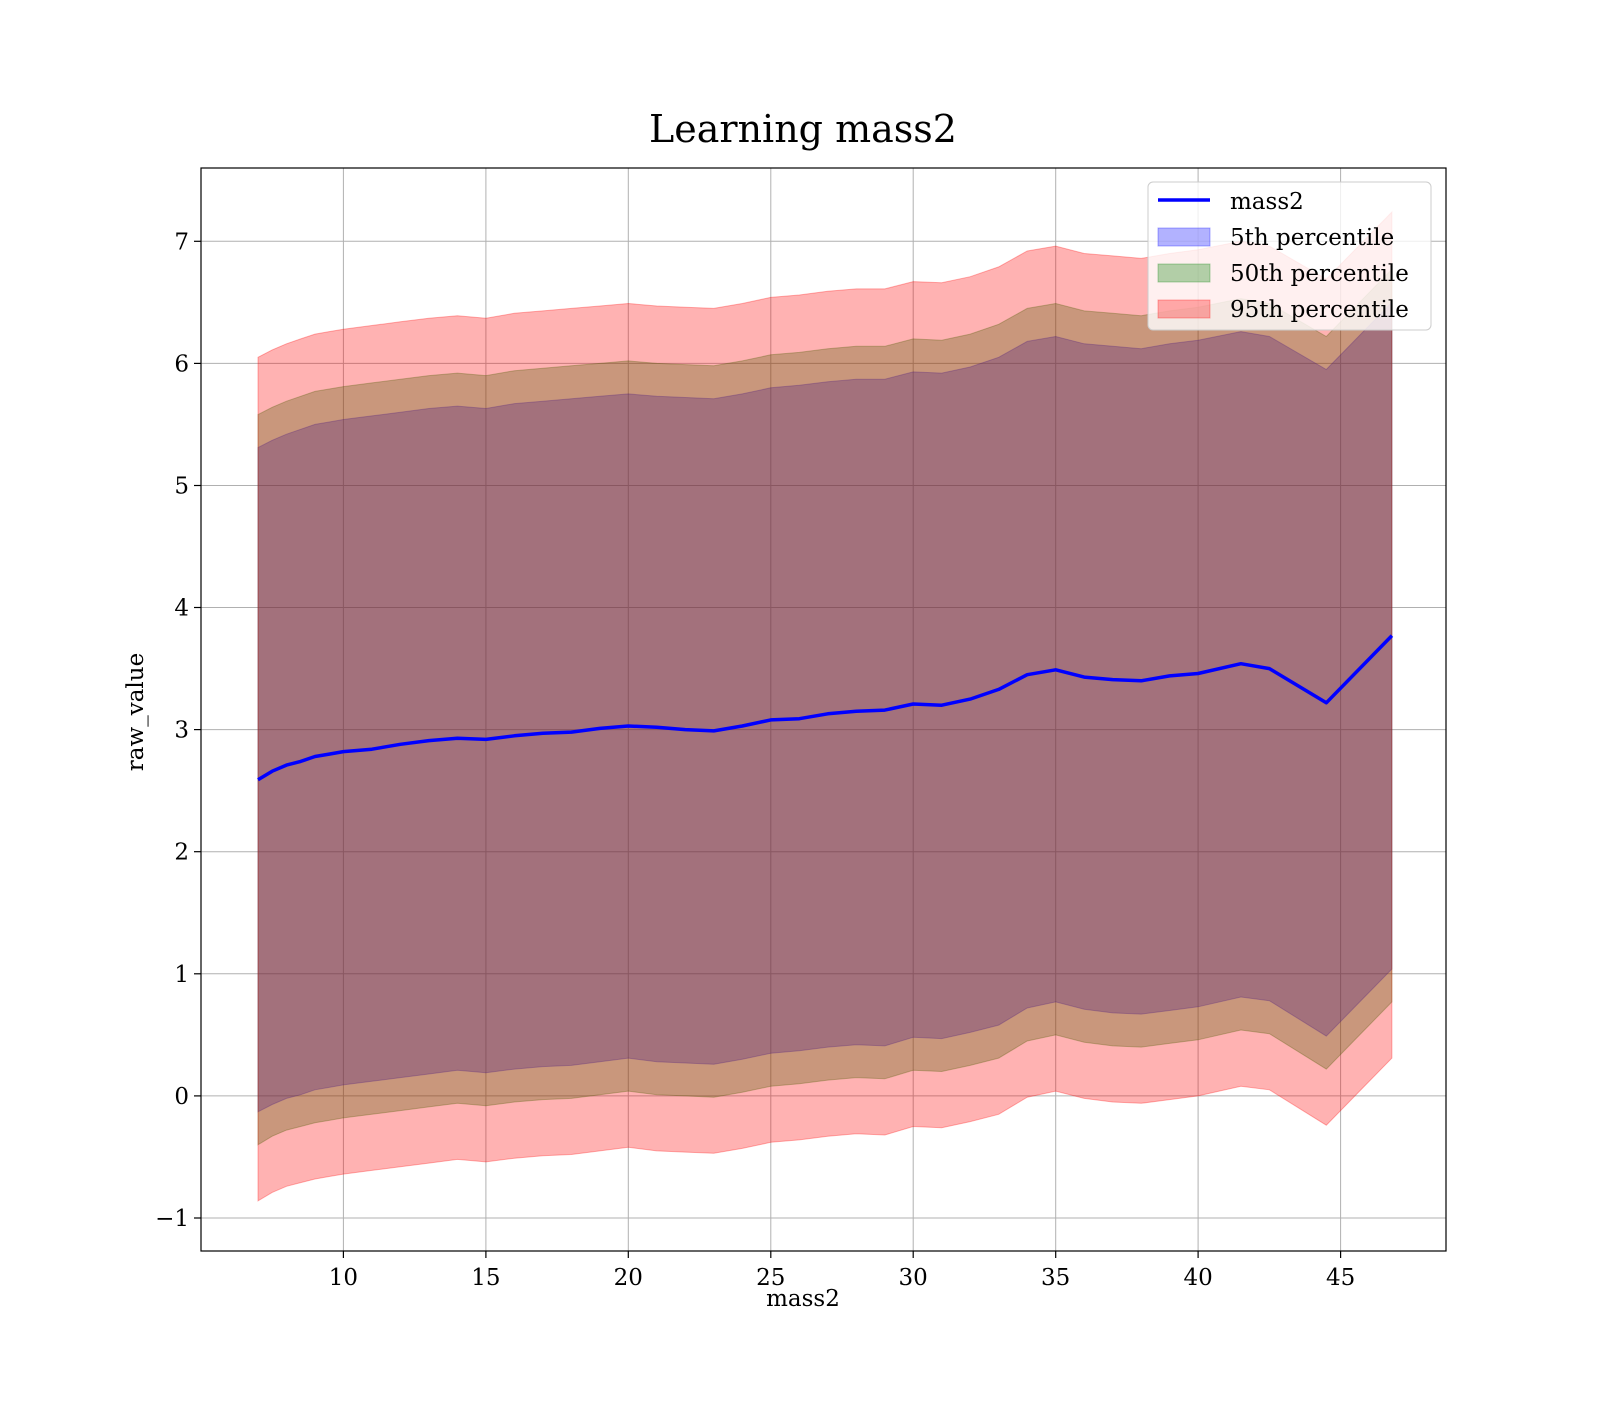 The image size is (1600, 1405). I want to click on y-tick-label: 7, so click(181, 242).